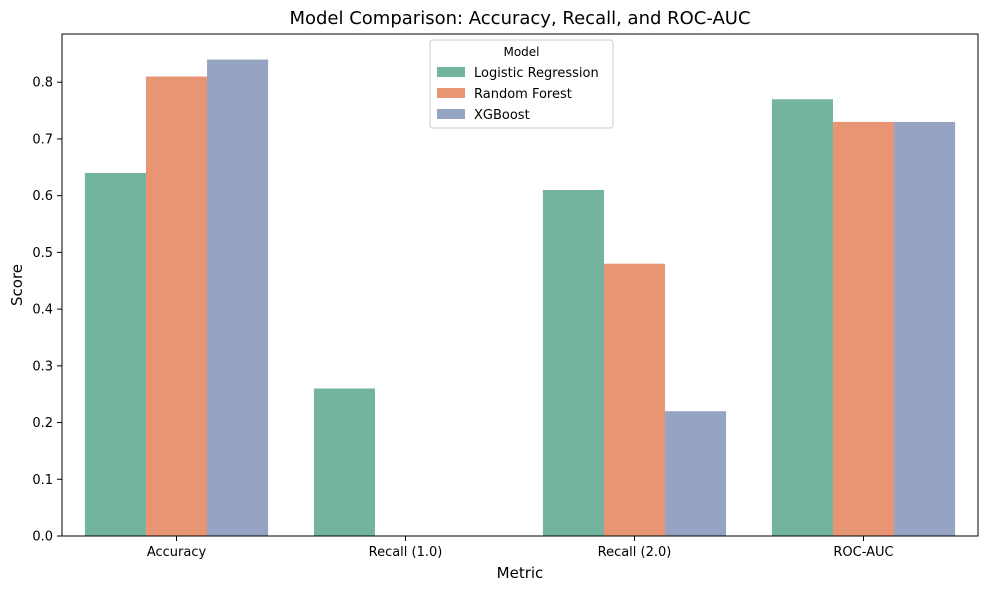 The width and height of the screenshot is (989, 590). I want to click on y-tick-label: 0.4, so click(42, 310).